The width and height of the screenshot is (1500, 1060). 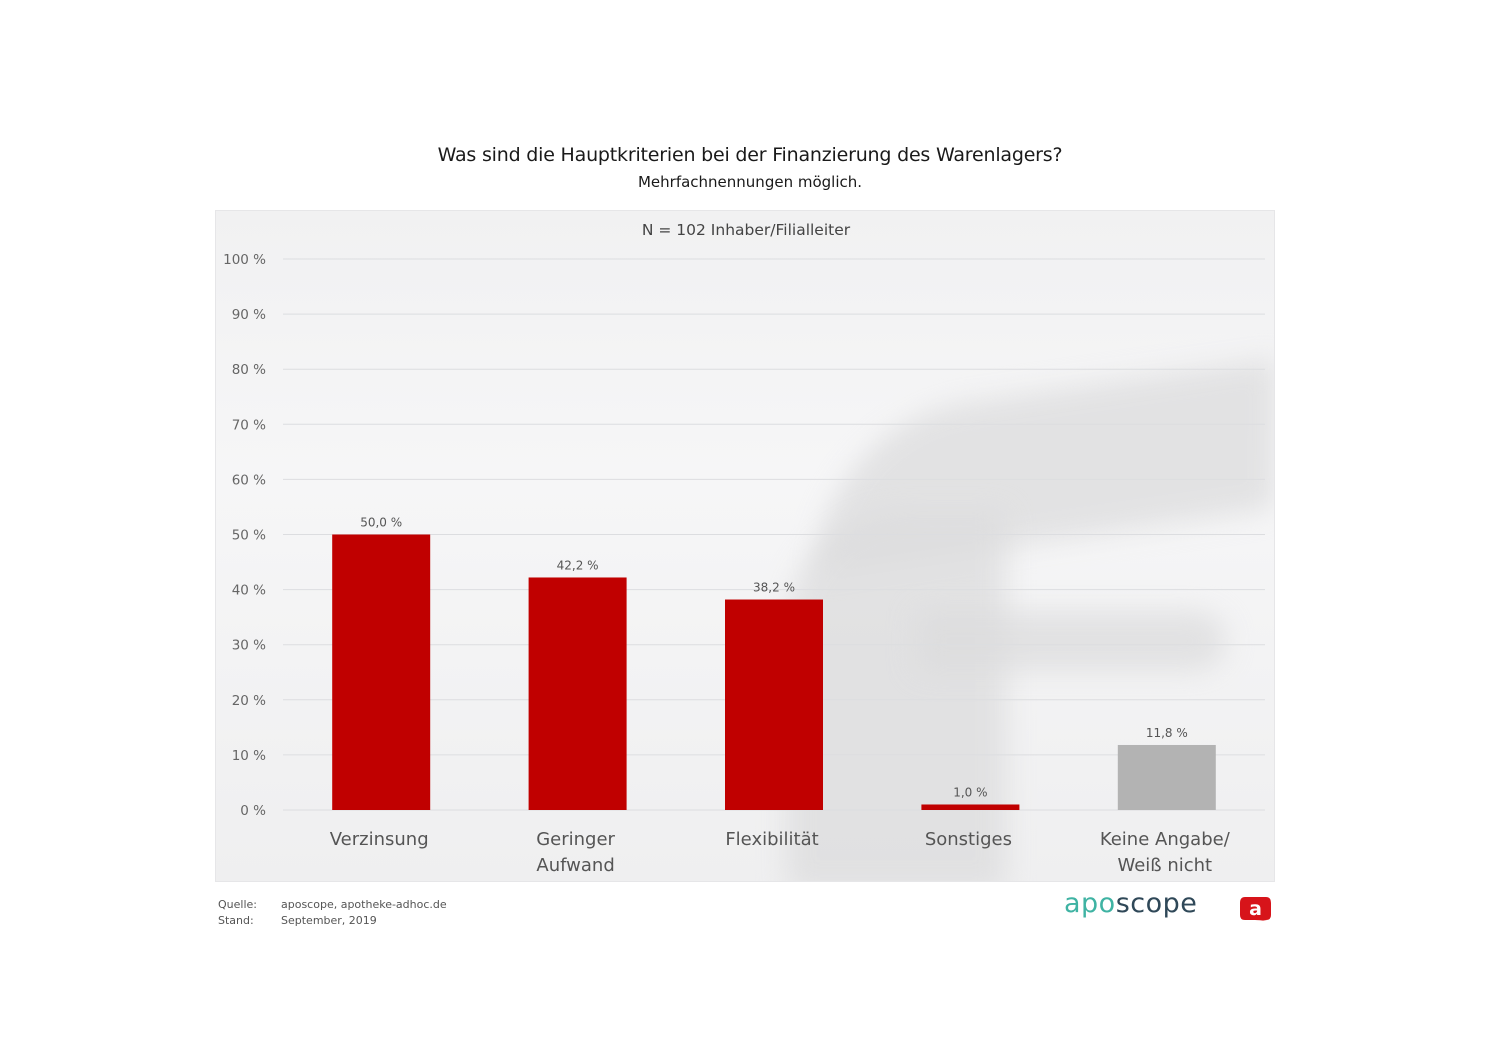 I want to click on date-label: Stand:, so click(x=236, y=920).